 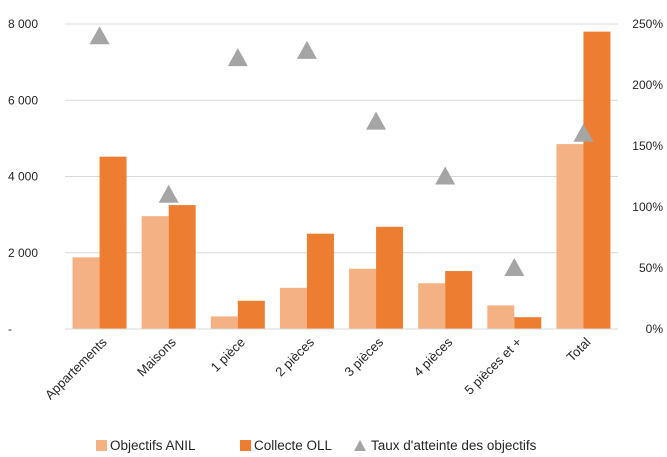 I want to click on category-label: Total, so click(x=579, y=349).